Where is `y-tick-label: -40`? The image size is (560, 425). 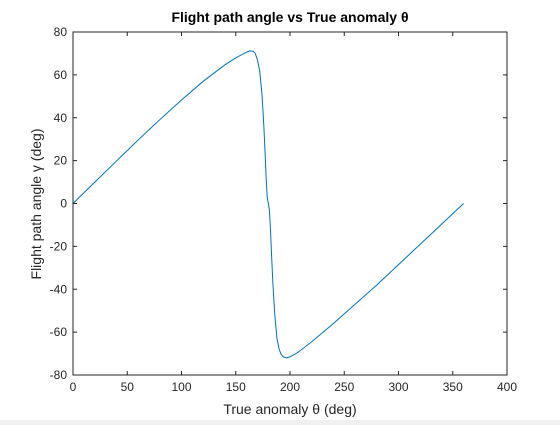 y-tick-label: -40 is located at coordinates (59, 289).